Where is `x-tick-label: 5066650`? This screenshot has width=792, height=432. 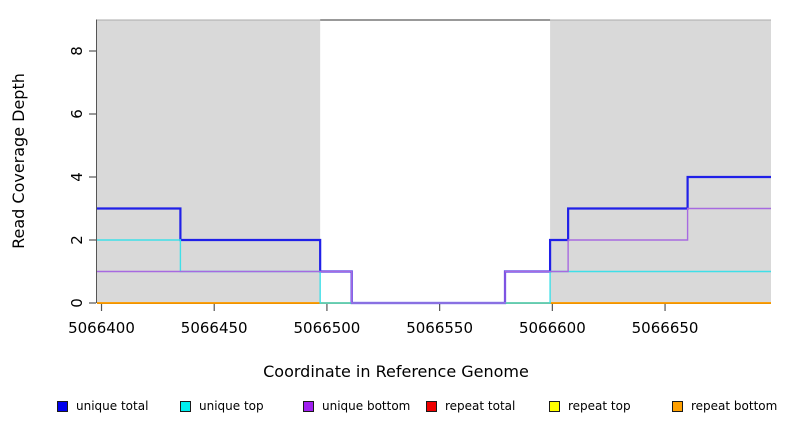
x-tick-label: 5066650 is located at coordinates (665, 328).